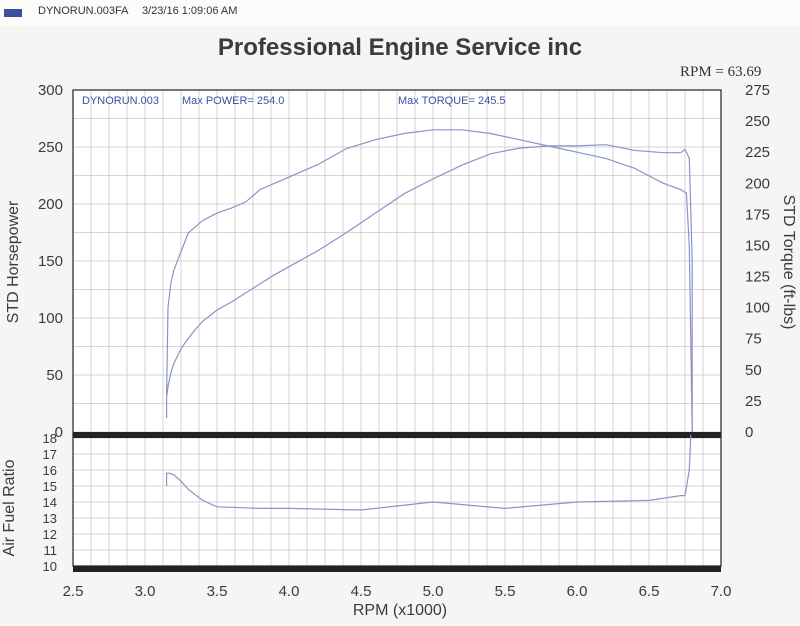  Describe the element at coordinates (190, 11) in the screenshot. I see `header-timestamp: 3/23/16 1:09:06 AM` at that location.